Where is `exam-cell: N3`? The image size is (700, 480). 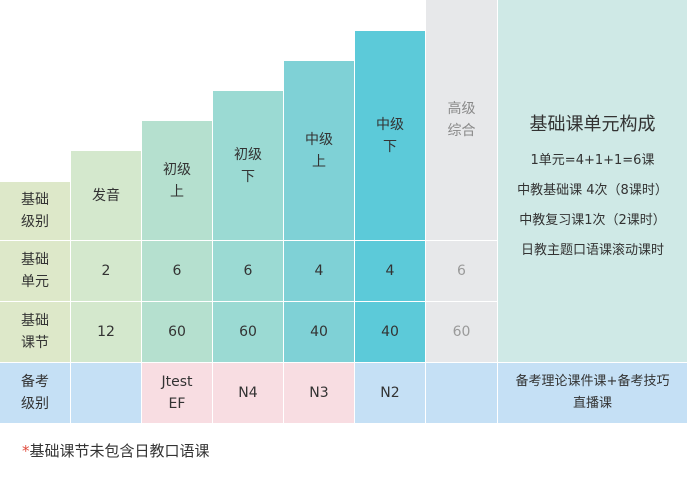
exam-cell: N3 is located at coordinates (319, 393).